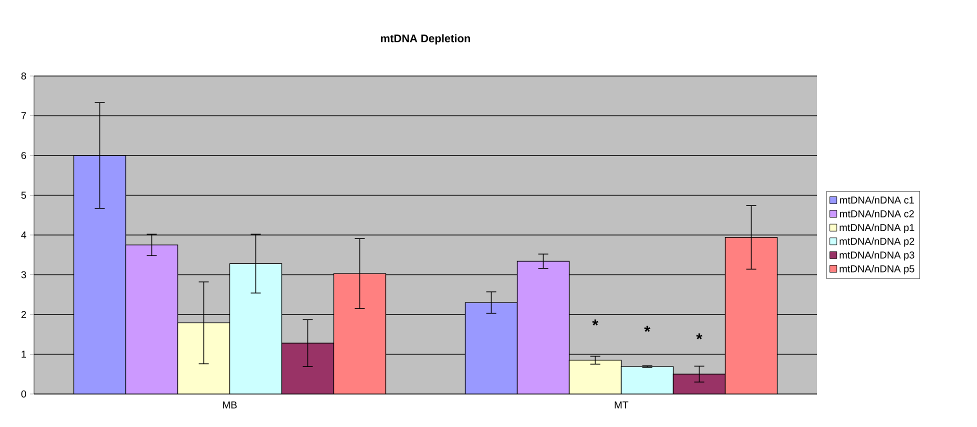  I want to click on y-tick-label: 1, so click(24, 354).